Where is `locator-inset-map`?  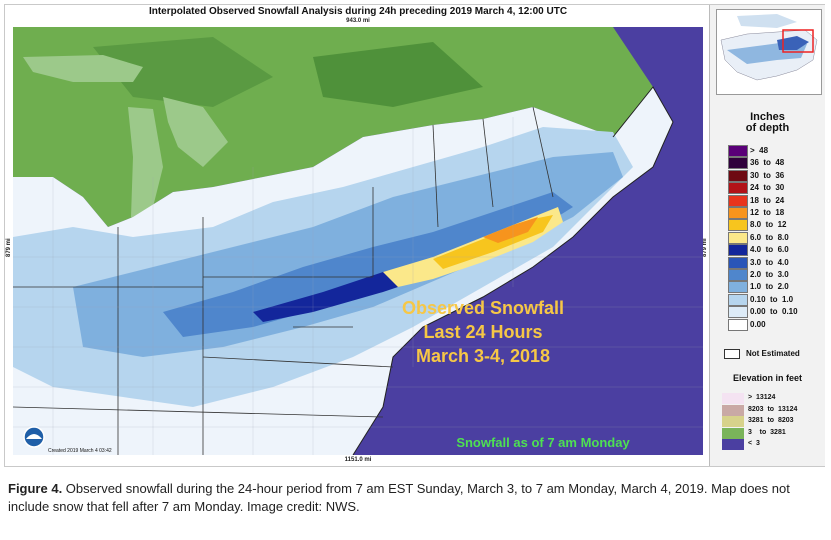 locator-inset-map is located at coordinates (769, 52).